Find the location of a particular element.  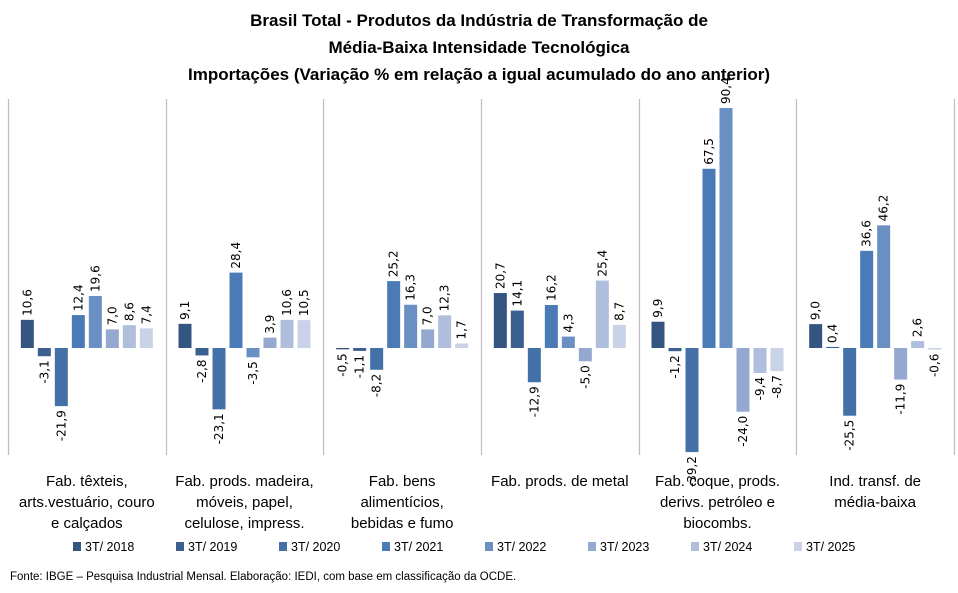

category-label: biocombs. is located at coordinates (717, 523).